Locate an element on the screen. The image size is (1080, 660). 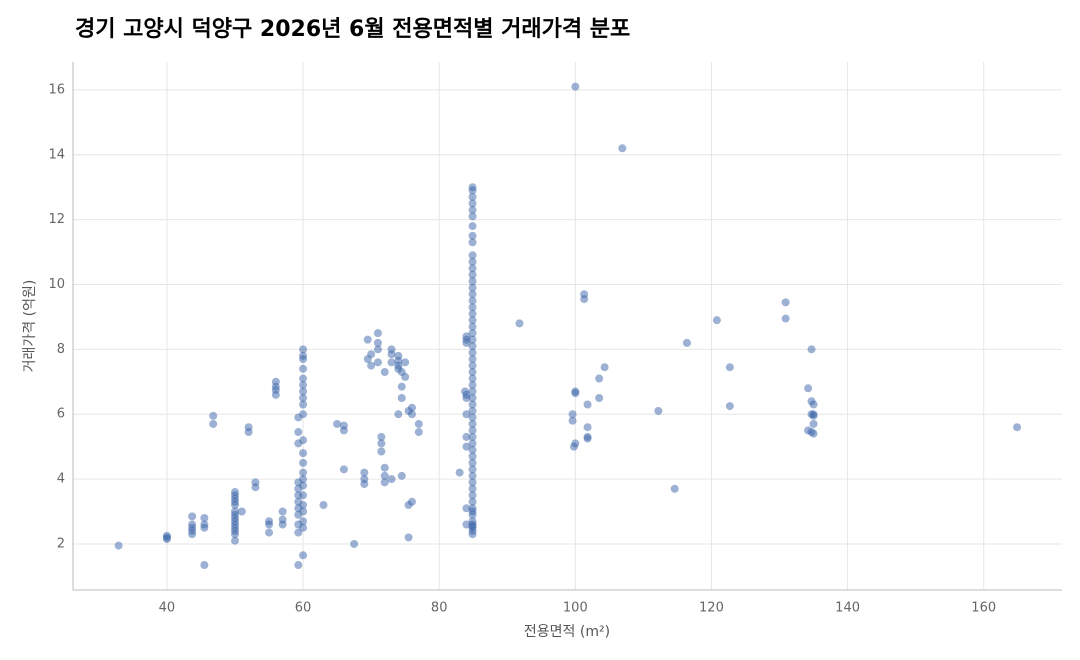
y-tick-label: 12 is located at coordinates (56, 219).